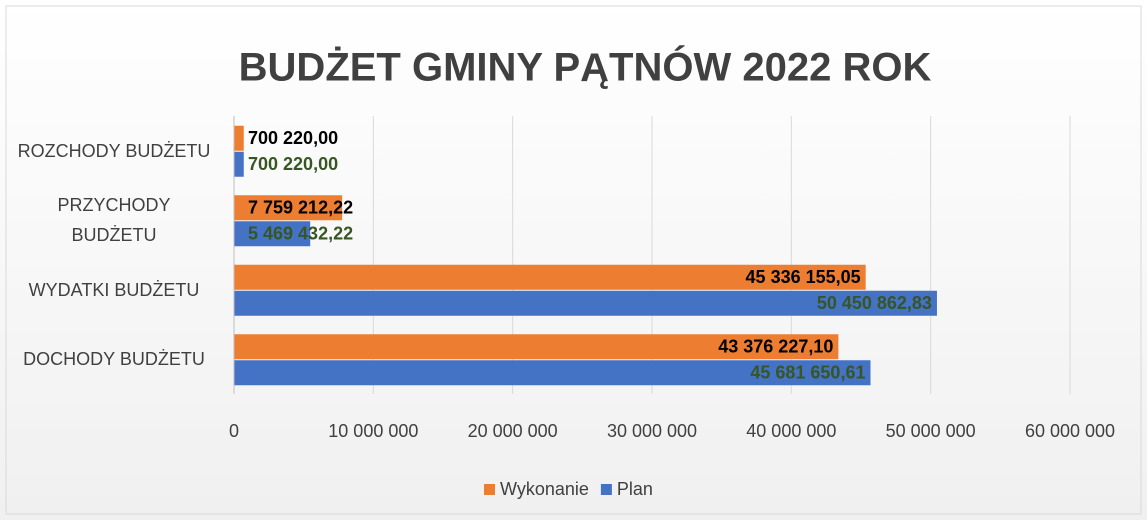 The width and height of the screenshot is (1147, 520). I want to click on data-label: 7 759 212,22, so click(300, 208).